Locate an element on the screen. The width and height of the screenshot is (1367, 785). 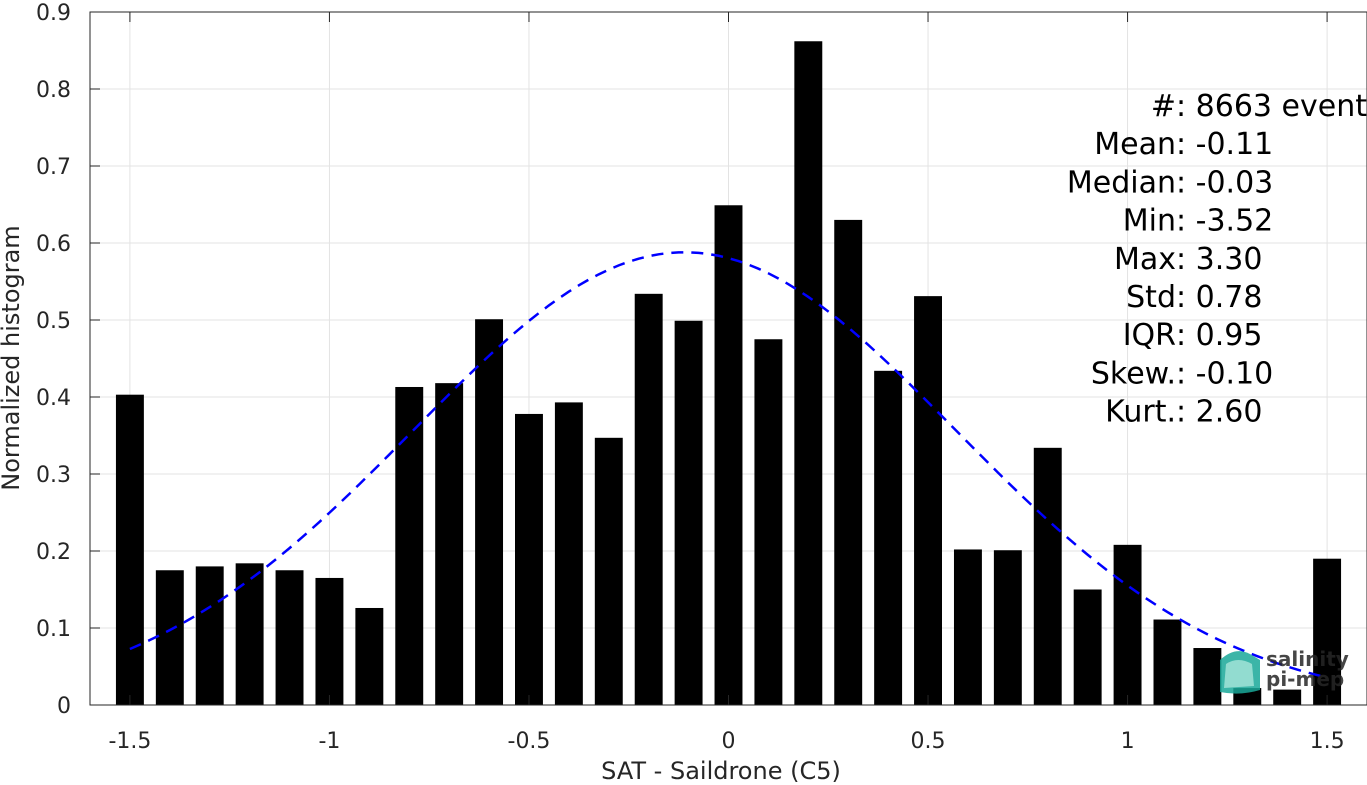
logo-text-pi-mep: pi-mep is located at coordinates (1305, 679).